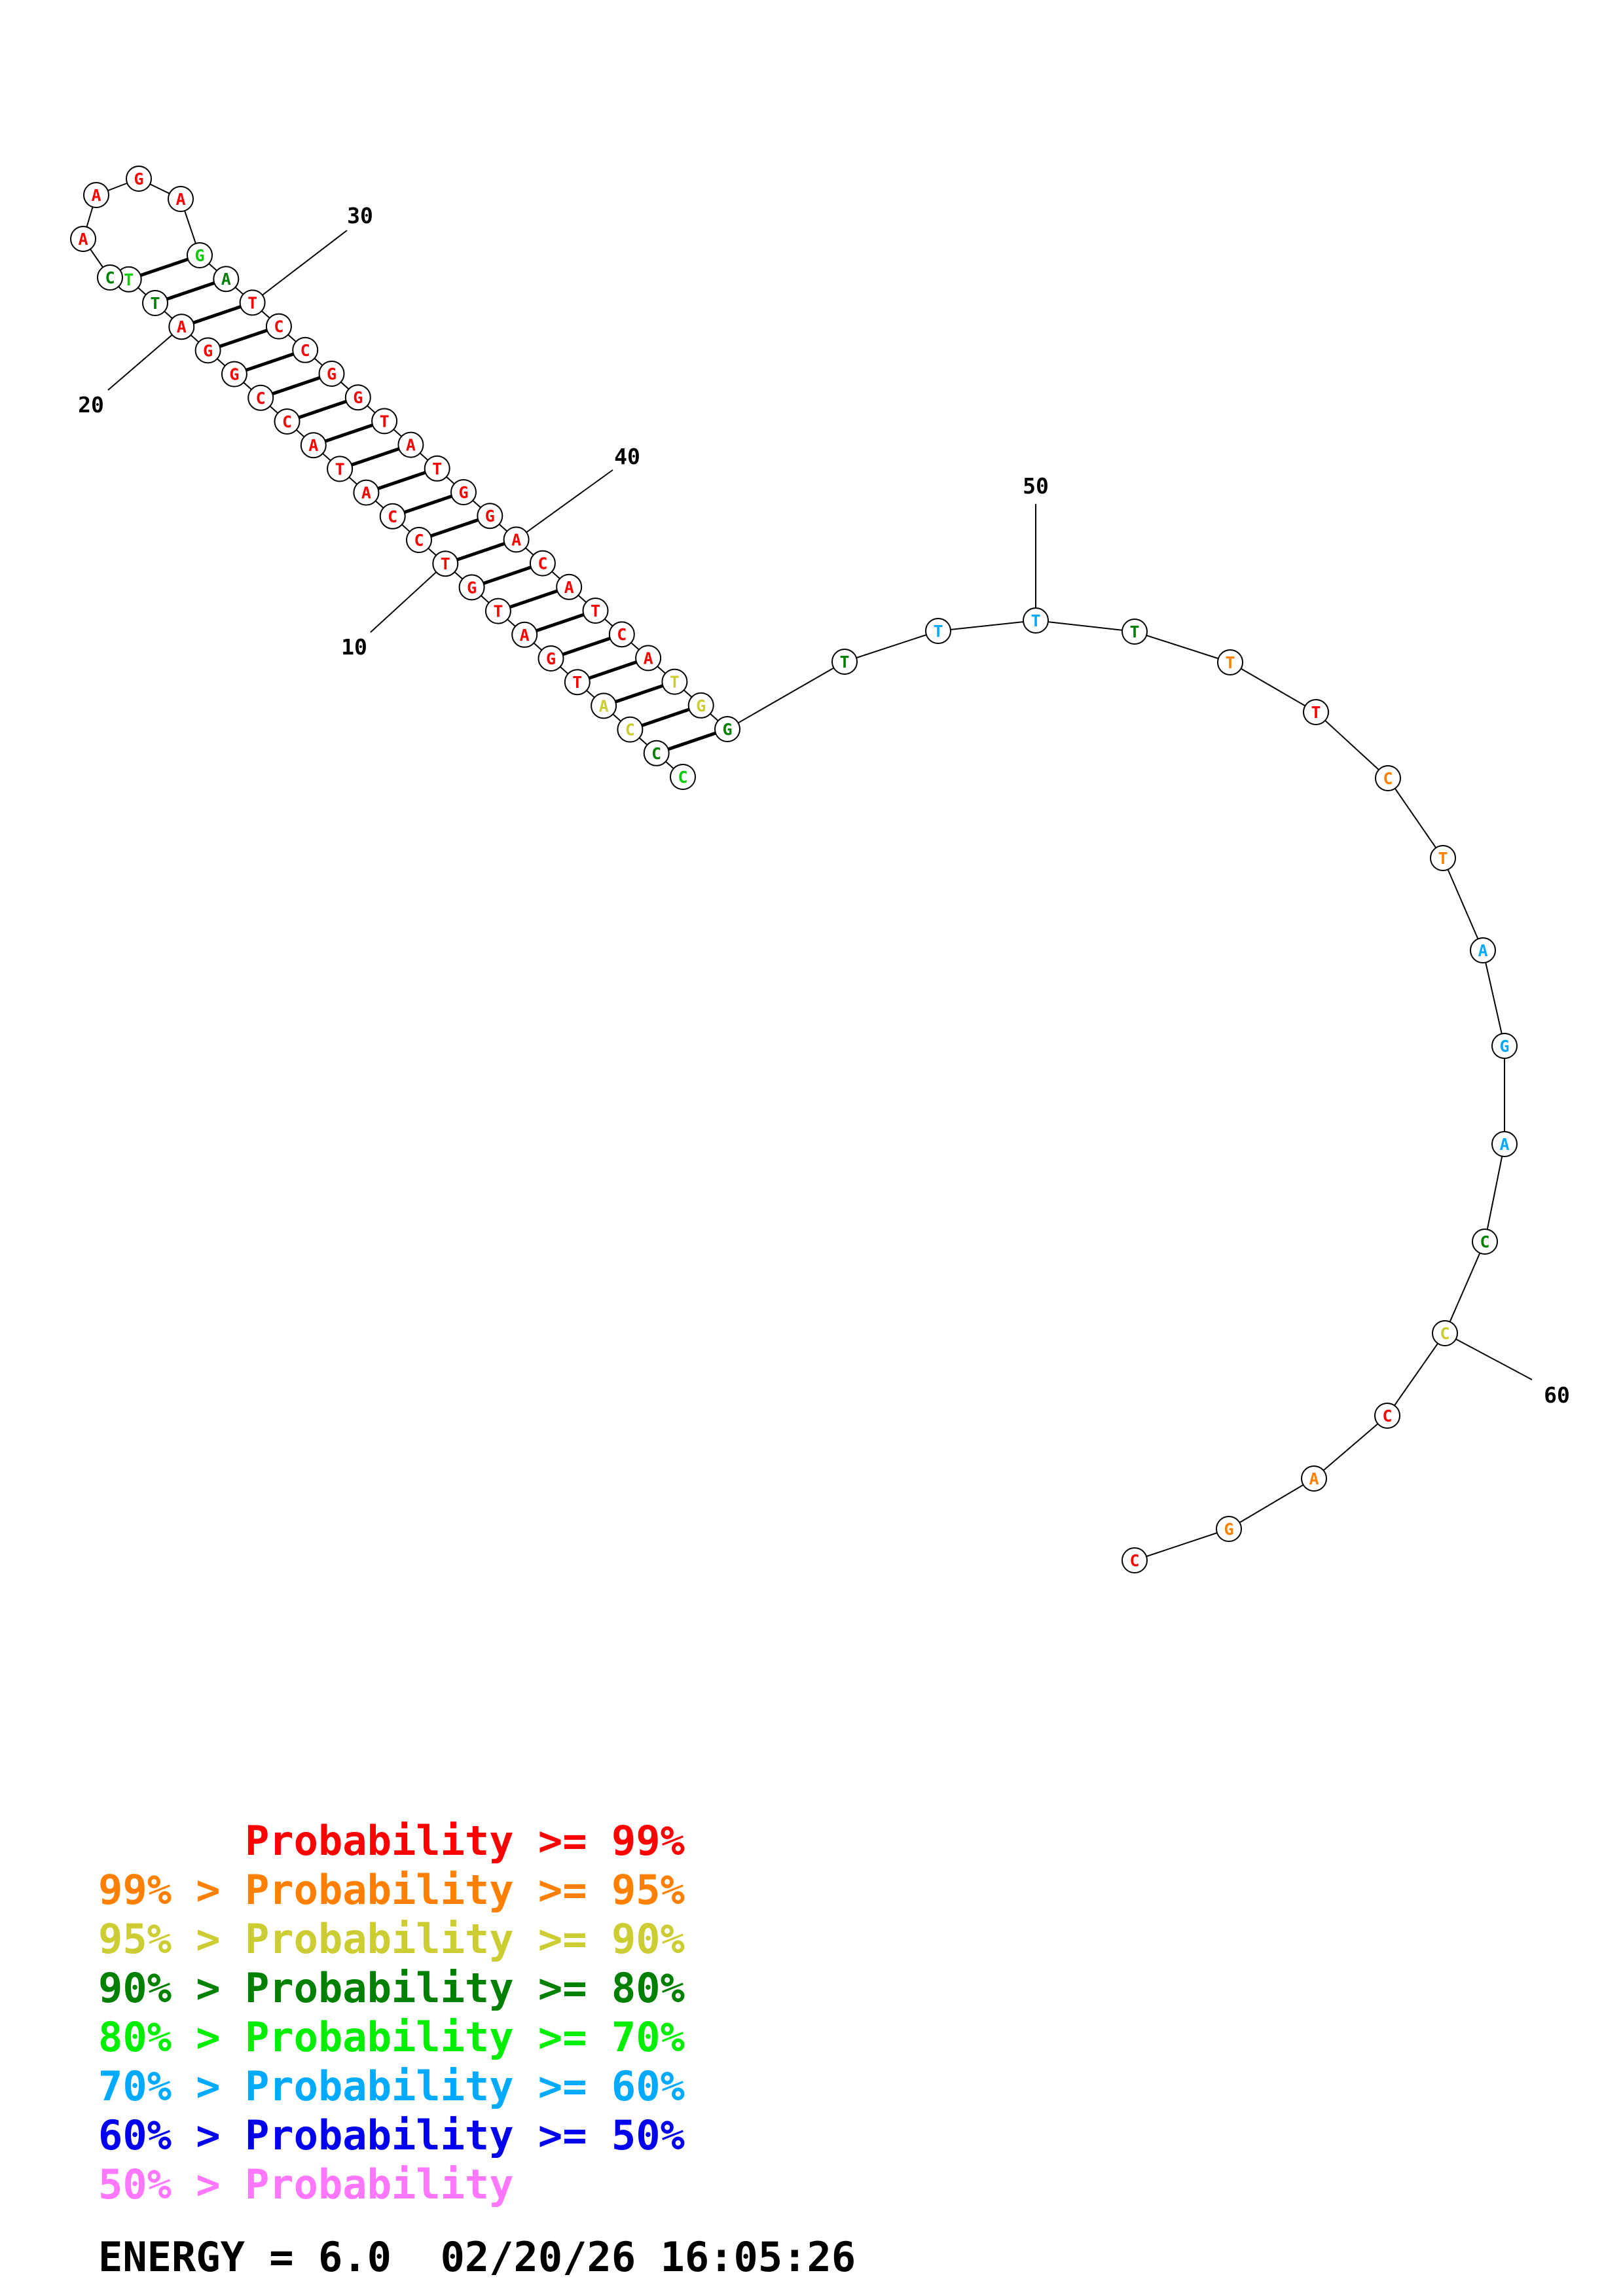  What do you see at coordinates (171, 1890) in the screenshot?
I see `legend-prefix: 99% >` at bounding box center [171, 1890].